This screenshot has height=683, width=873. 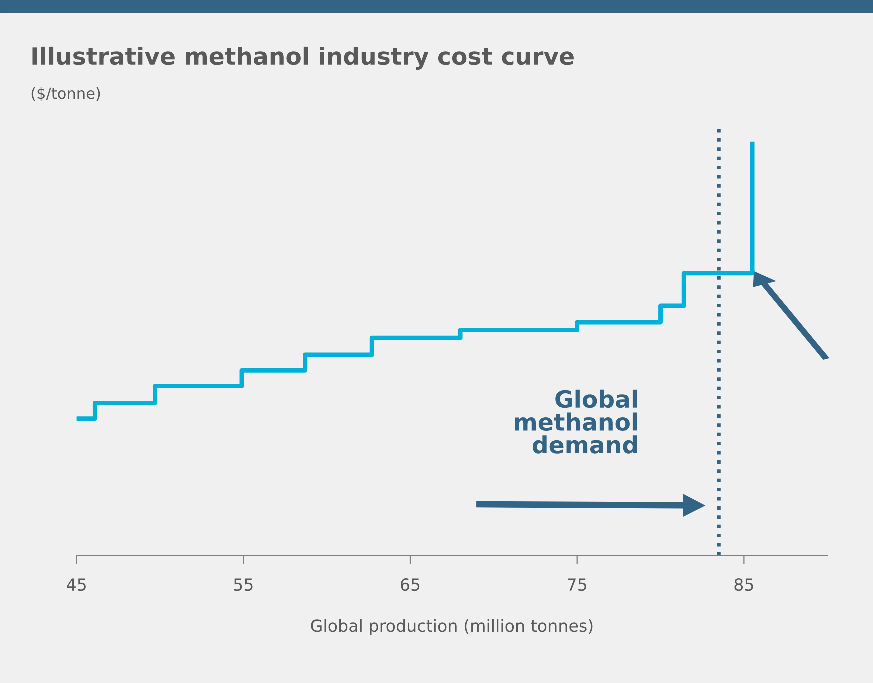 What do you see at coordinates (577, 585) in the screenshot?
I see `x-tick-label: 75` at bounding box center [577, 585].